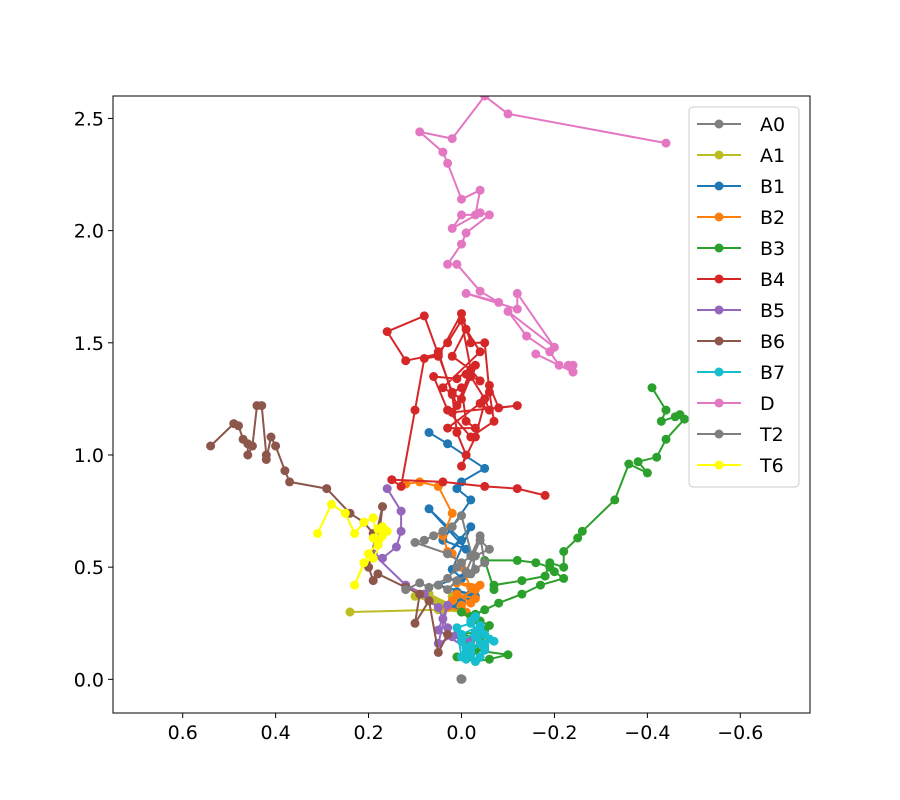 The width and height of the screenshot is (900, 800). Describe the element at coordinates (741, 187) in the screenshot. I see `legend-item-B1: B1` at that location.